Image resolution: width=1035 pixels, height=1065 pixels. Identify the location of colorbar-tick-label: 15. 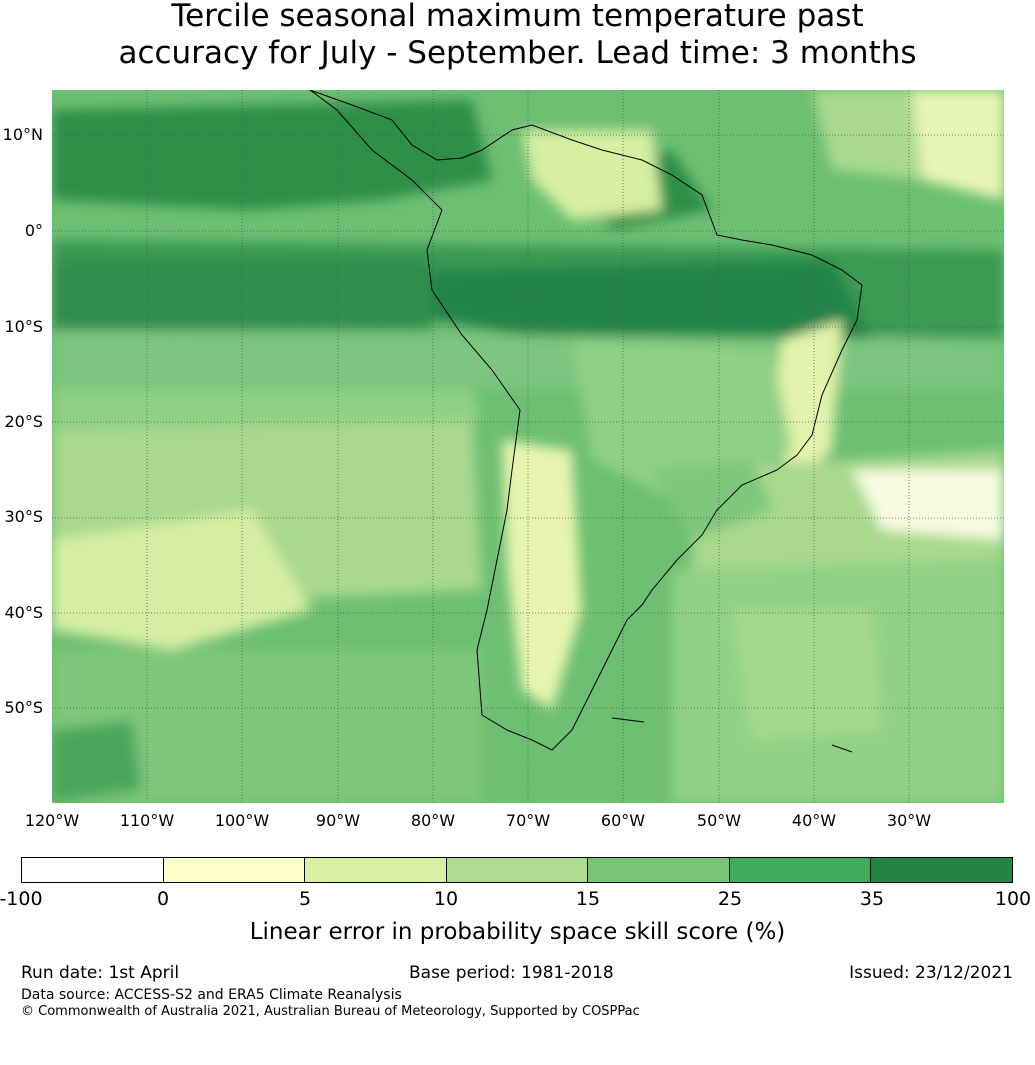
(588, 899).